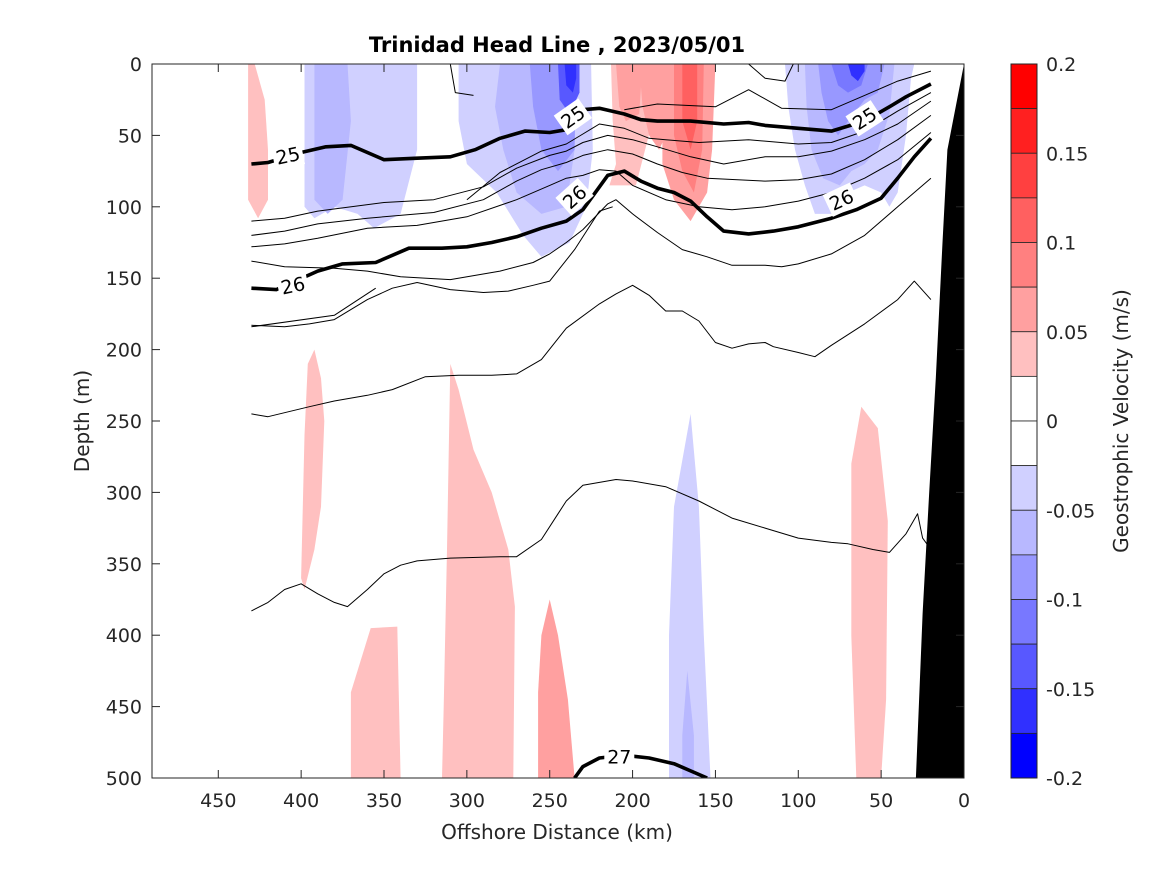 The width and height of the screenshot is (1167, 875). Describe the element at coordinates (1121, 421) in the screenshot. I see `colorbar-title: Geostrophic Velocity (m/s)` at that location.